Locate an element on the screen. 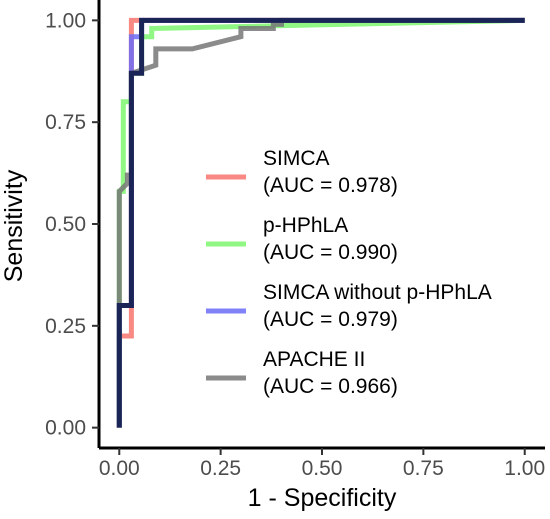 The width and height of the screenshot is (550, 519). x-tick-label: 0.00 is located at coordinates (119, 468).